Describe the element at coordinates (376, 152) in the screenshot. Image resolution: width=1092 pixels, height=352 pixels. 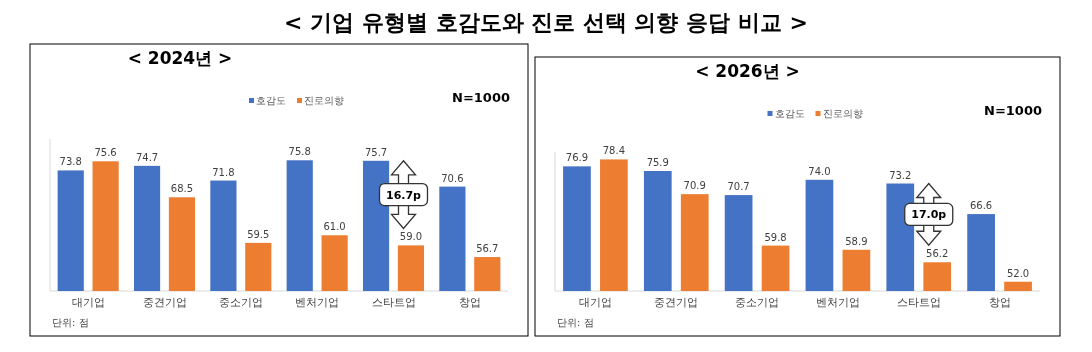
I see `data-label: 75.7` at that location.